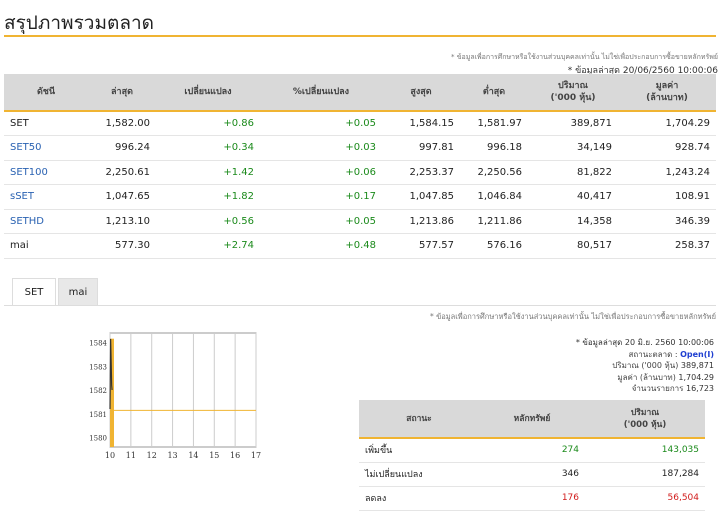  I want to click on col-value: มูลค่า (ล้านบาท), so click(667, 93).